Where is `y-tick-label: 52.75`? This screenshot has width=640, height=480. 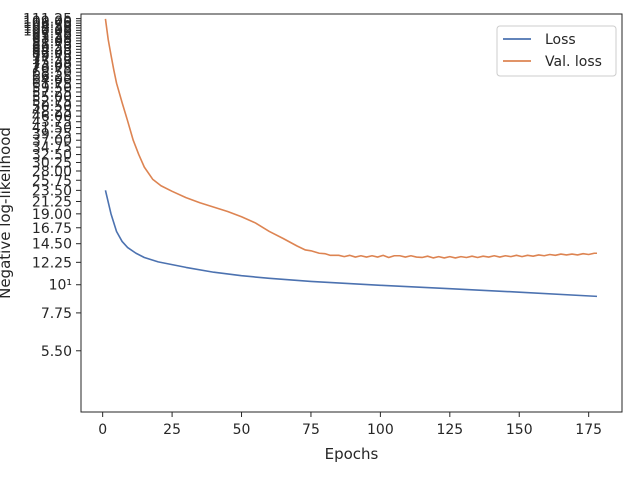 y-tick-label: 52.75 is located at coordinates (52, 102).